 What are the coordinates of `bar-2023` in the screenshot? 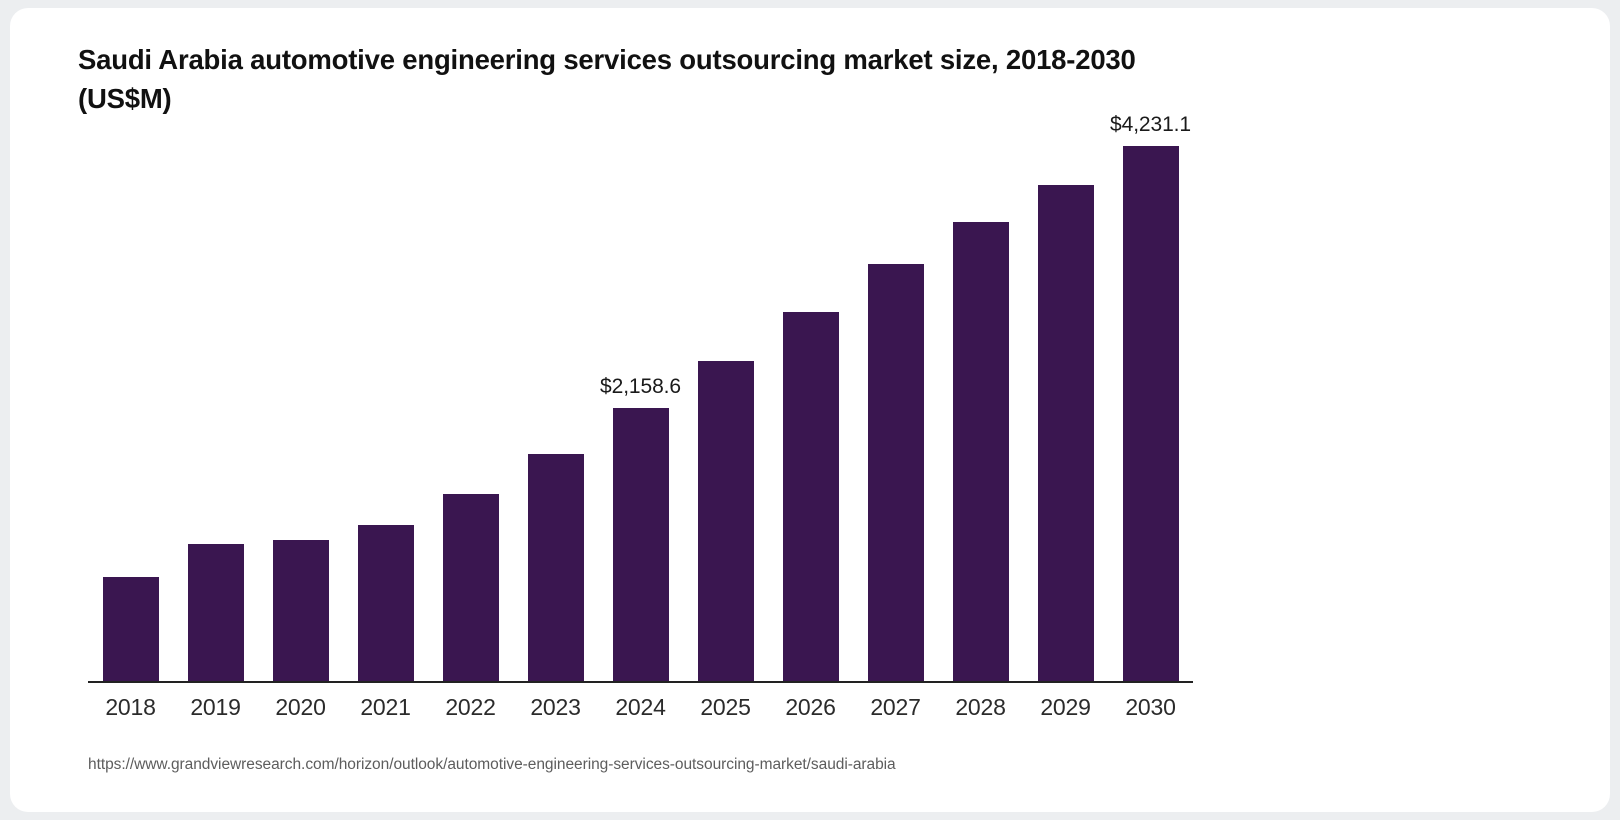 It's located at (555, 567).